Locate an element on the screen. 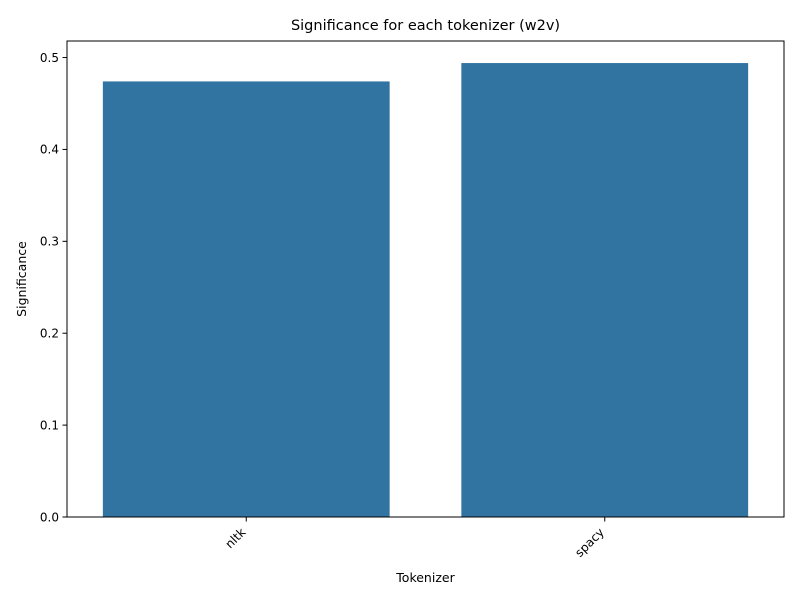 The width and height of the screenshot is (800, 604). y-tick-label: 0.4 is located at coordinates (49, 150).